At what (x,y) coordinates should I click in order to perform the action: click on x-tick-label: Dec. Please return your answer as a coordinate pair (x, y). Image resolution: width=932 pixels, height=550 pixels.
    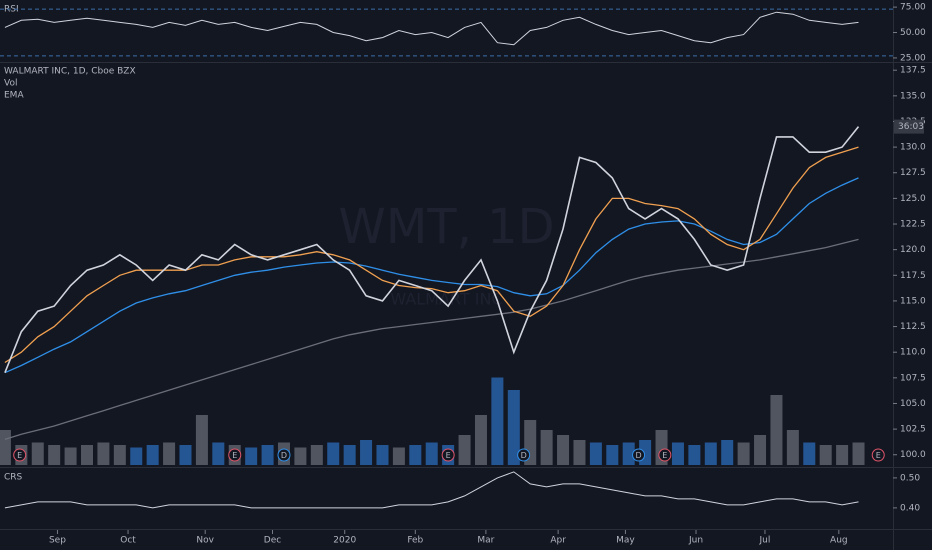
    Looking at the image, I should click on (272, 541).